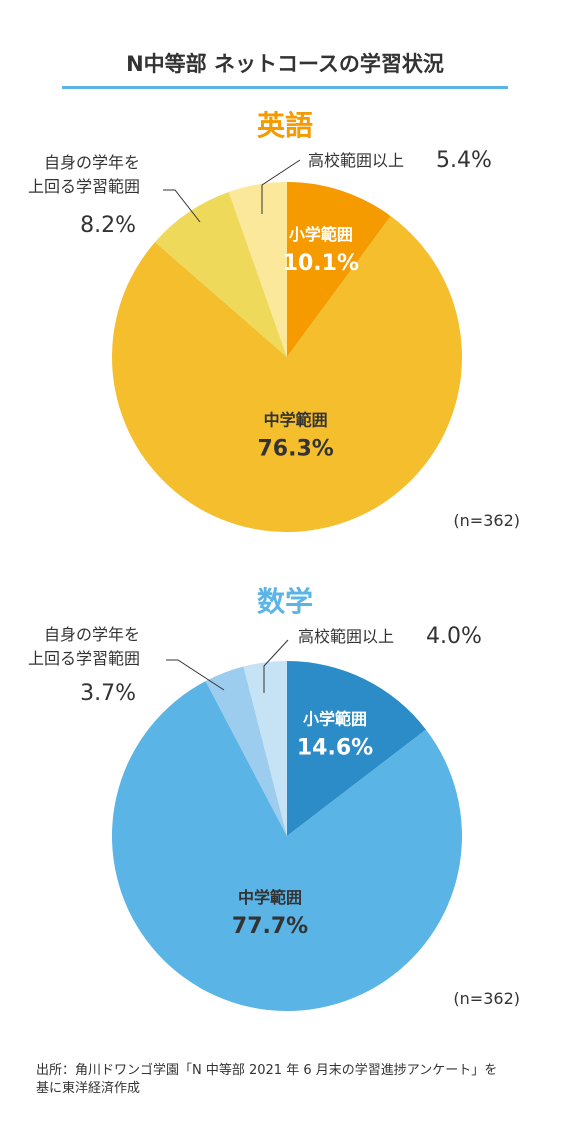 The height and width of the screenshot is (1131, 570). Describe the element at coordinates (270, 926) in the screenshot. I see `slice-value-1: 77.7%` at that location.